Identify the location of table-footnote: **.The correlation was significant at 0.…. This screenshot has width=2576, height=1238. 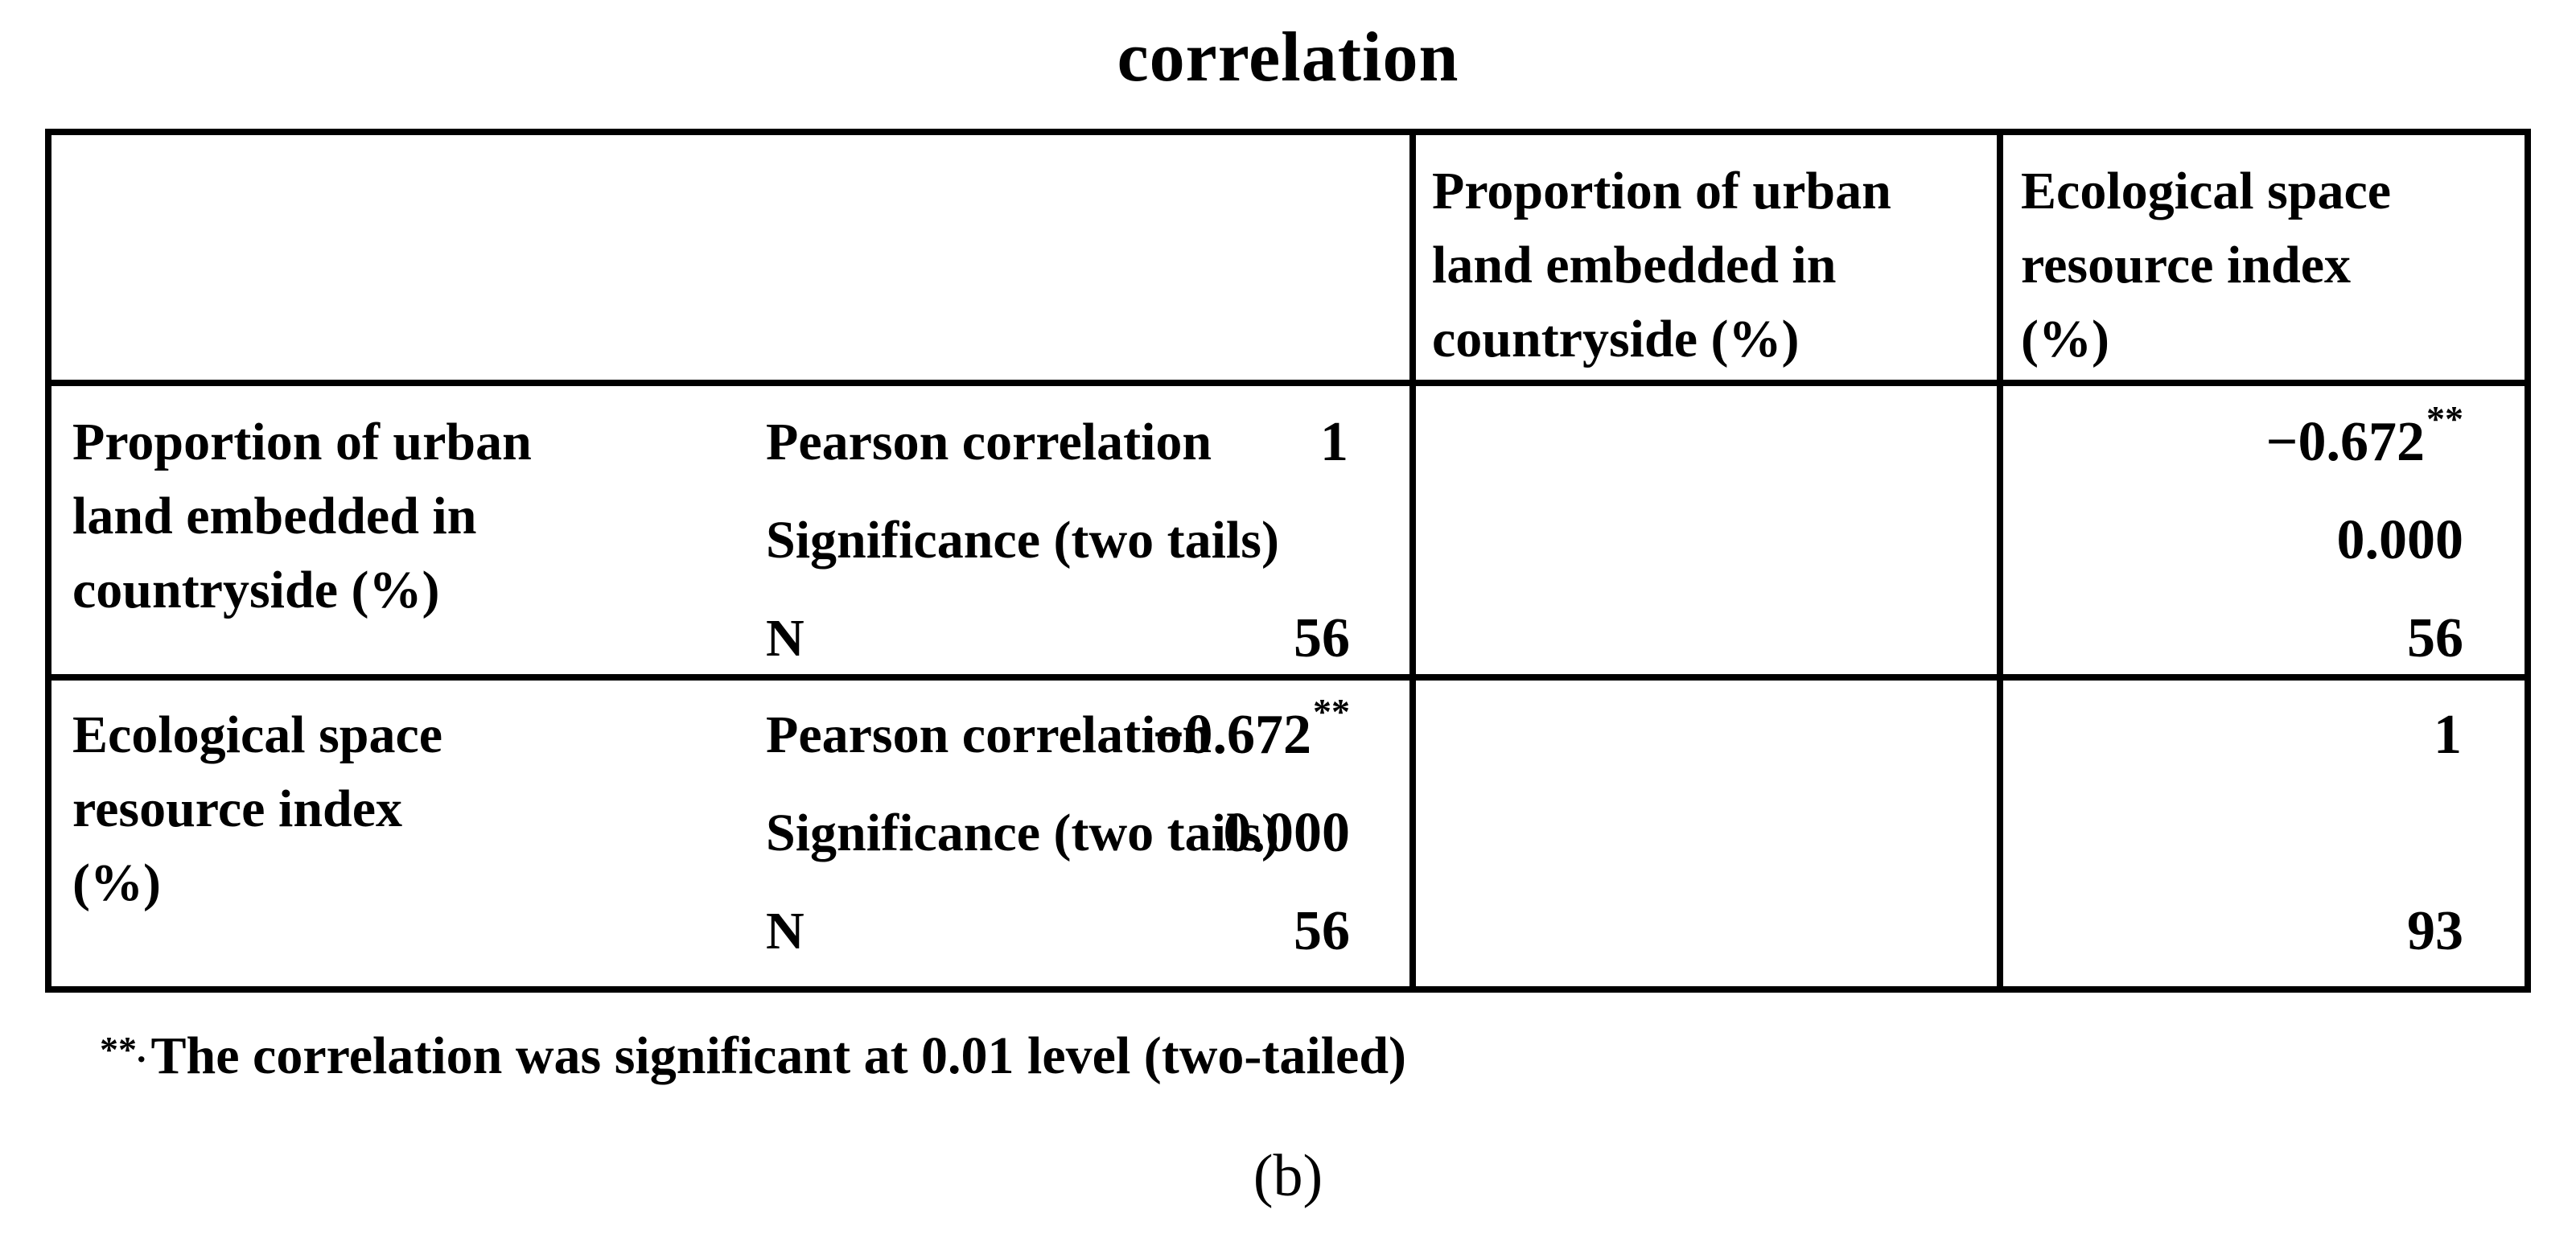
(753, 1058).